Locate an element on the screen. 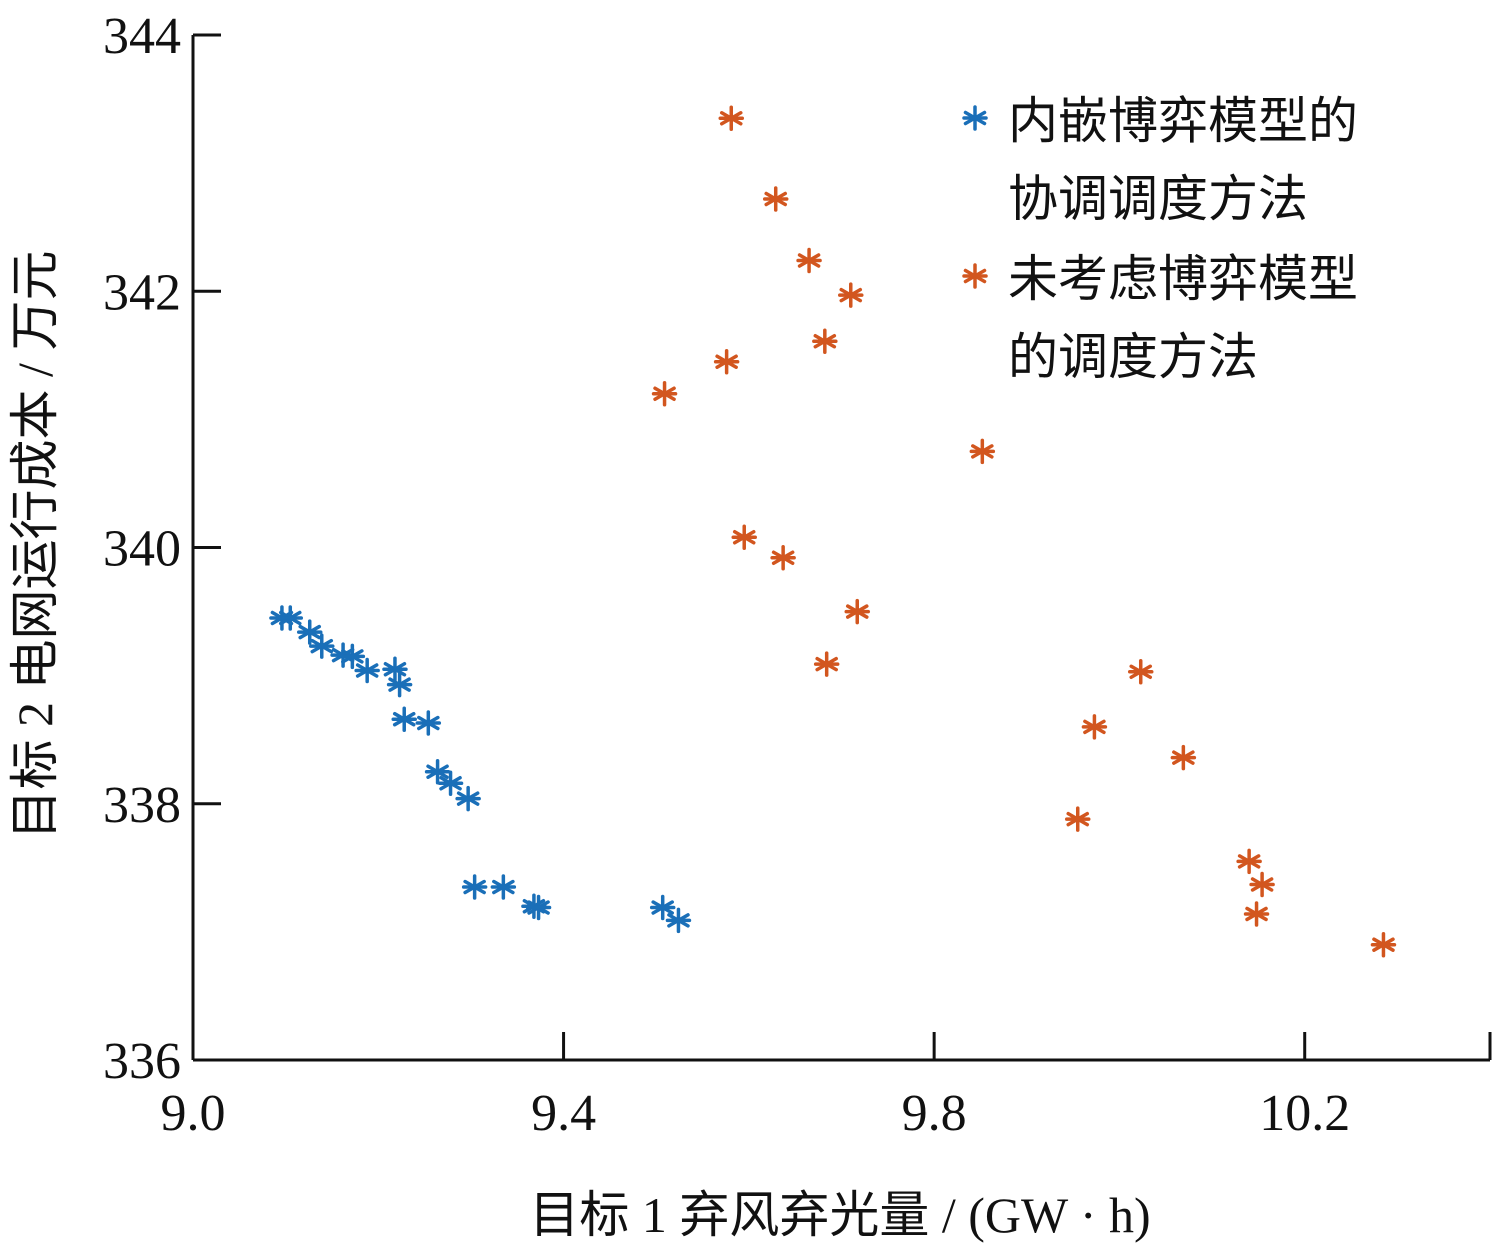 The image size is (1492, 1253). legend-label: 的调度方法 is located at coordinates (1133, 357).